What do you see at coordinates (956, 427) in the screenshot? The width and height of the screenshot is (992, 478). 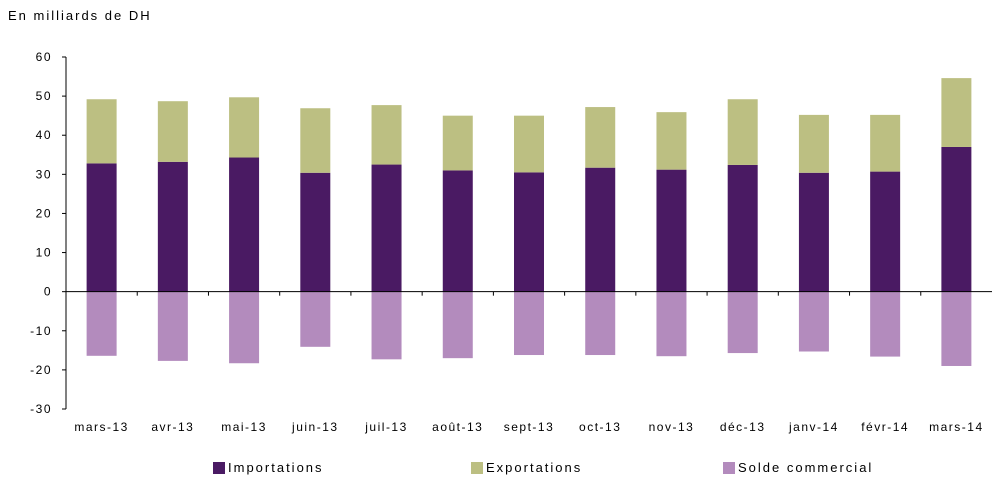 I see `x-tick-label: mars-14` at bounding box center [956, 427].